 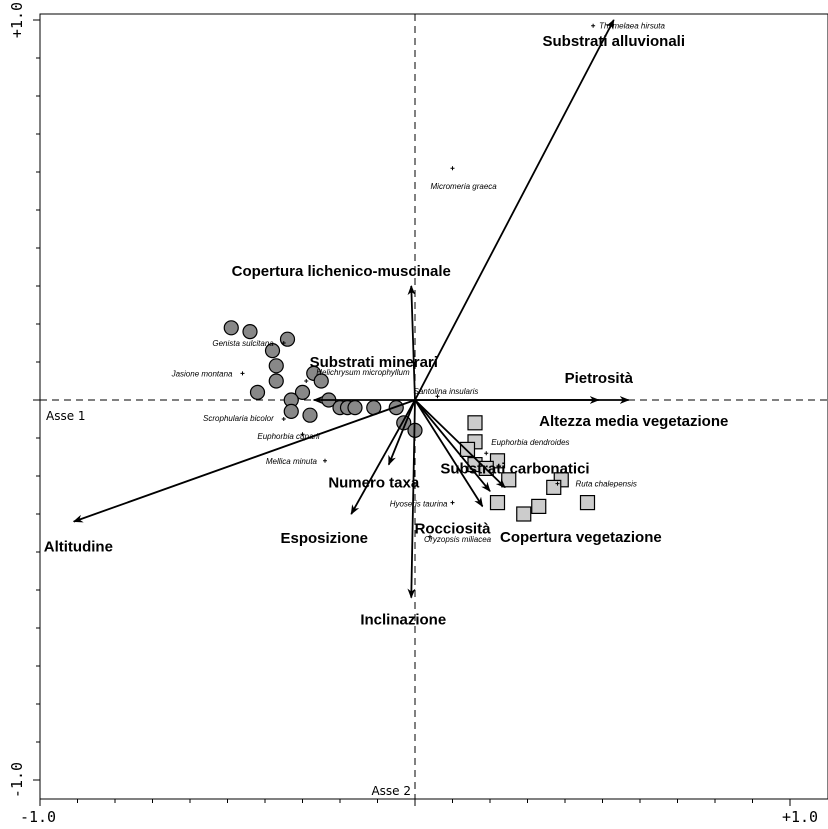 What do you see at coordinates (446, 391) in the screenshot?
I see `species-label: Santolina insularis` at bounding box center [446, 391].